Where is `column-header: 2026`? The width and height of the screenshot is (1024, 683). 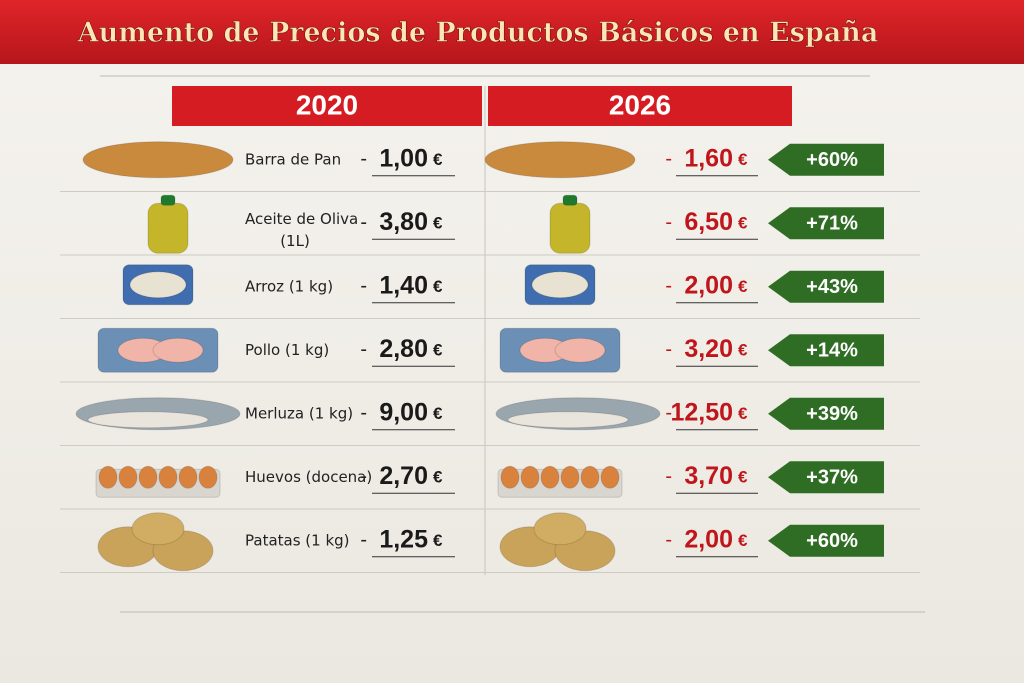
column-header: 2026 is located at coordinates (640, 104).